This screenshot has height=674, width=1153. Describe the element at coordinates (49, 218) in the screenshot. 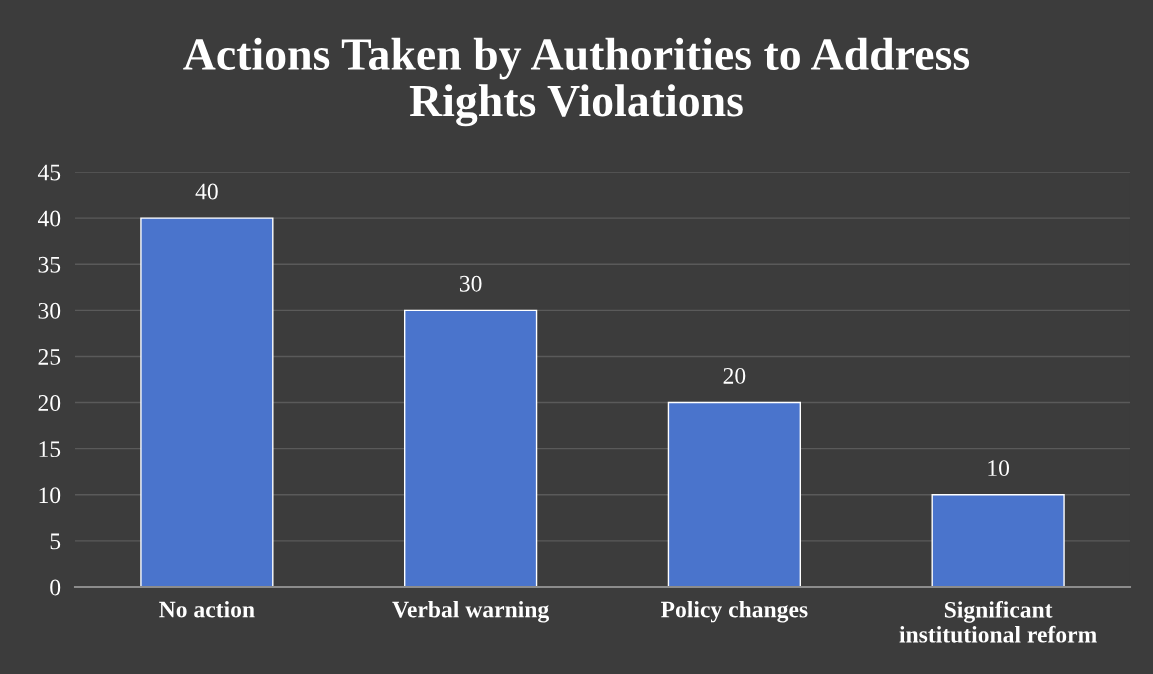

I see `y-tick-label: 40` at that location.